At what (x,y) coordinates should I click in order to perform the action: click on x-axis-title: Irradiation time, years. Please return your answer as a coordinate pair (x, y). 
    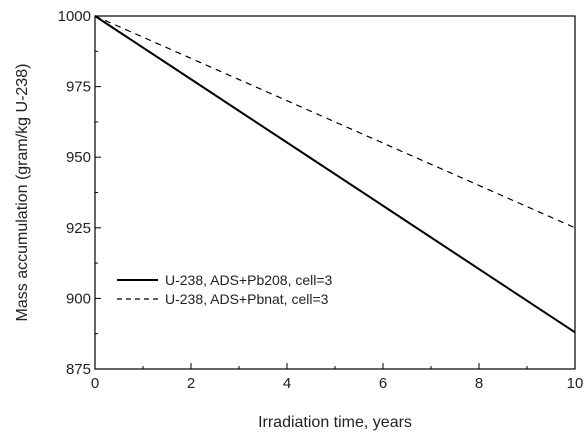
    Looking at the image, I should click on (335, 422).